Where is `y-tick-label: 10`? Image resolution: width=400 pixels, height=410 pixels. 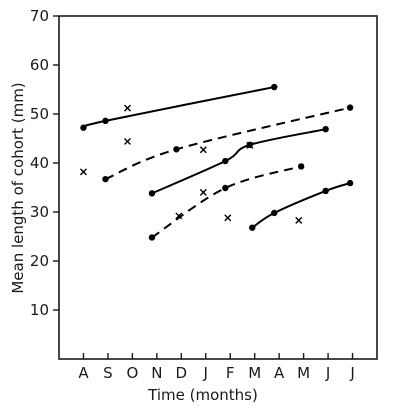
y-tick-label: 10 is located at coordinates (39, 310).